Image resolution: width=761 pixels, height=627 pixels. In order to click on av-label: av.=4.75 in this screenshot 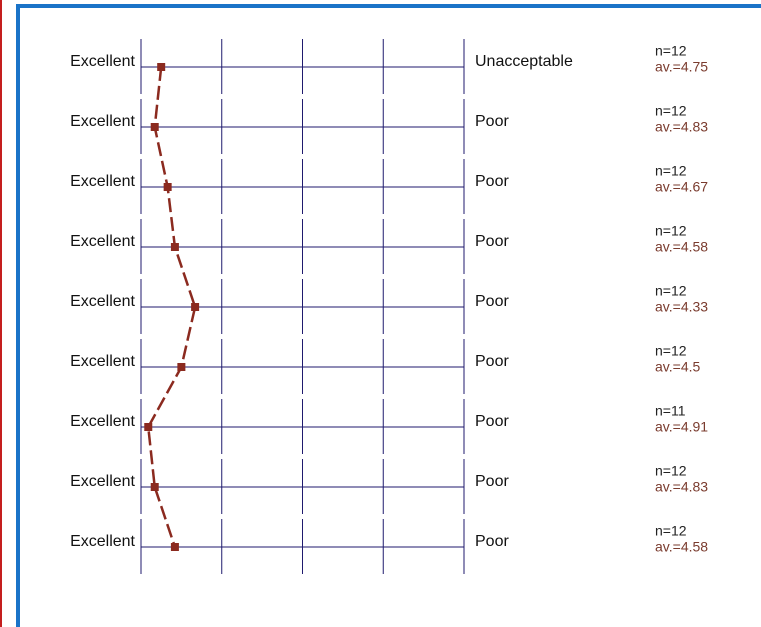, I will do `click(681, 67)`.